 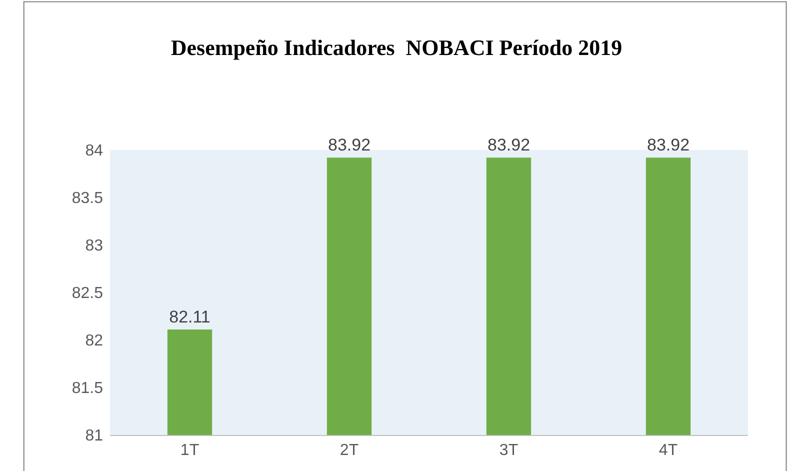 I want to click on x-tick-label: 2T, so click(x=349, y=451).